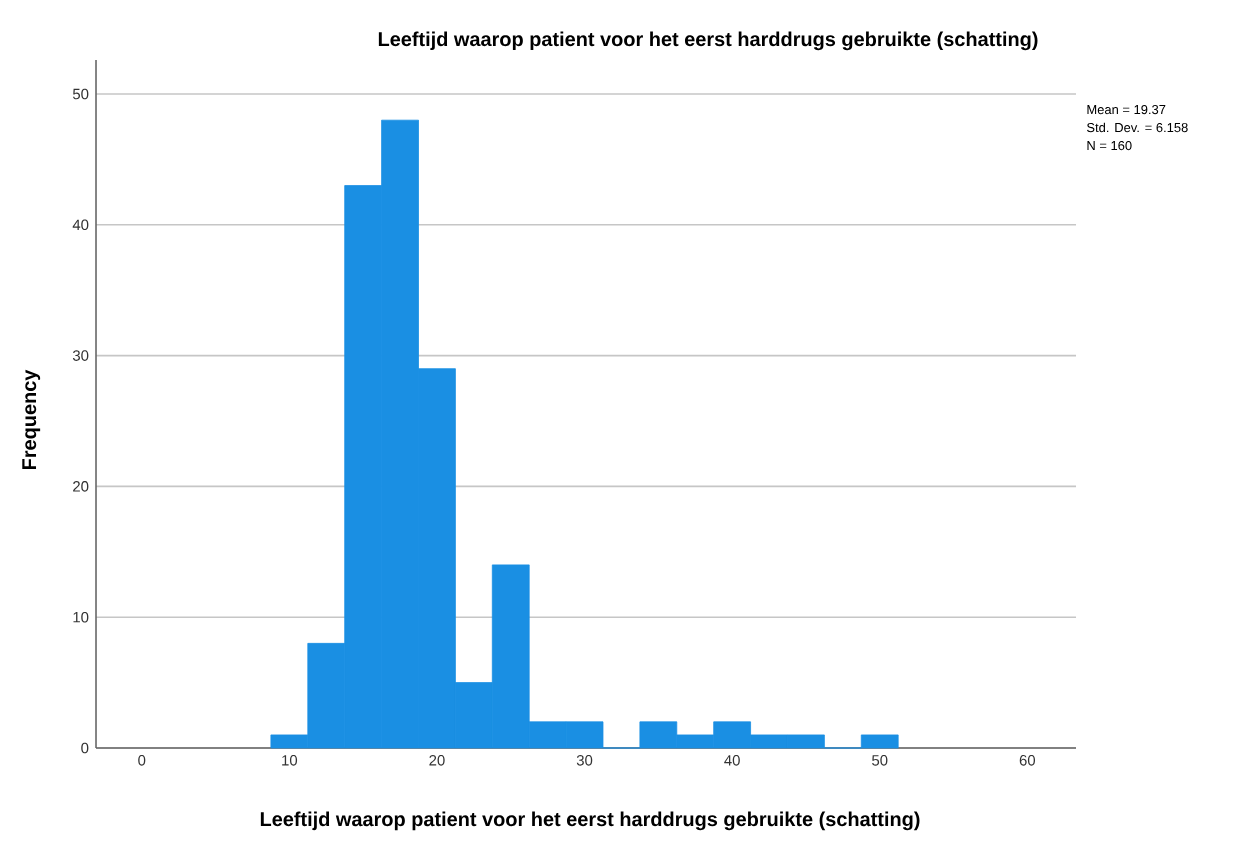 Image resolution: width=1234 pixels, height=842 pixels. Describe the element at coordinates (708, 41) in the screenshot. I see `chart-title: Leeftijd waarop patient voor het eerst harddrugs gebruikte (schatting)` at that location.